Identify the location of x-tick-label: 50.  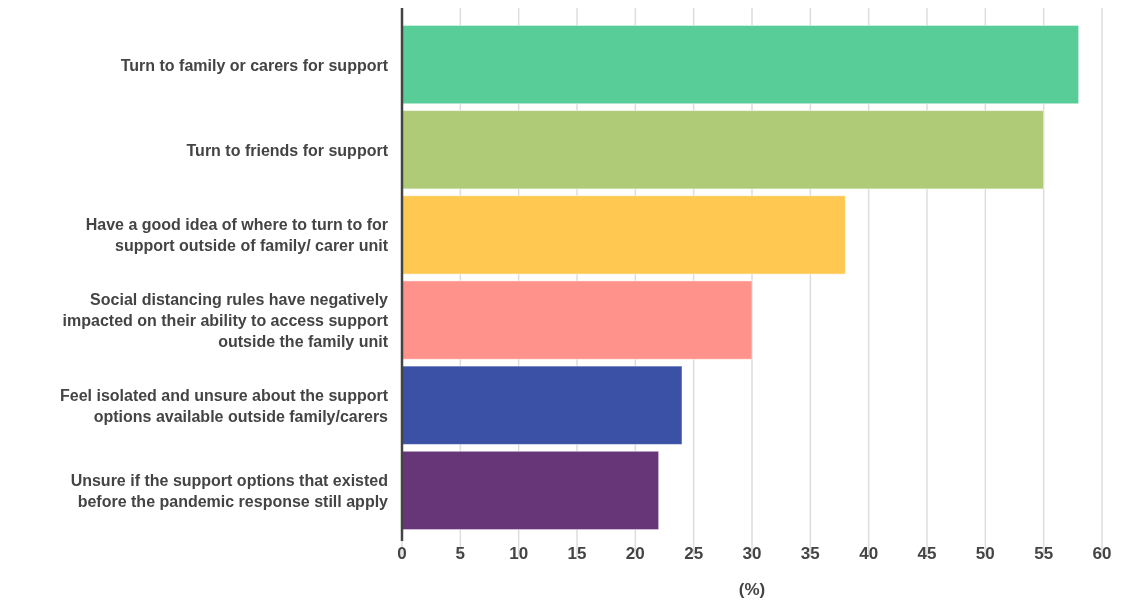
(985, 553).